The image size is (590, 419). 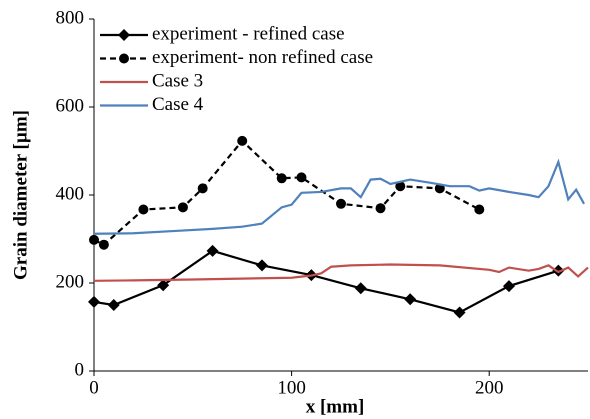 I want to click on y-tick-label: 0, so click(x=80, y=369).